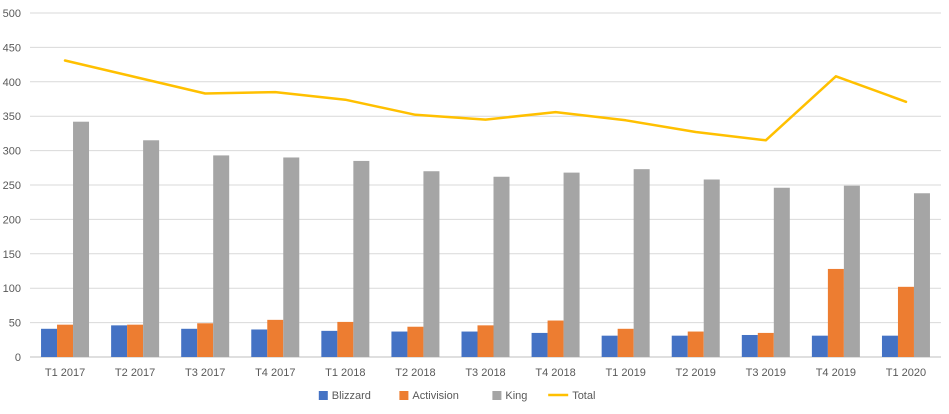  What do you see at coordinates (15, 324) in the screenshot?
I see `y-tick-label: 50` at bounding box center [15, 324].